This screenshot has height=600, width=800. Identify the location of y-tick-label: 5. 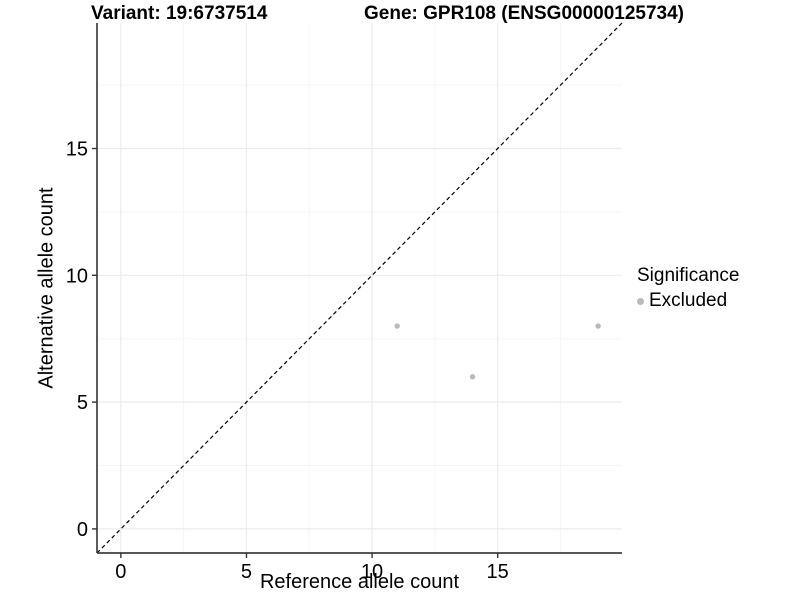
(82, 403).